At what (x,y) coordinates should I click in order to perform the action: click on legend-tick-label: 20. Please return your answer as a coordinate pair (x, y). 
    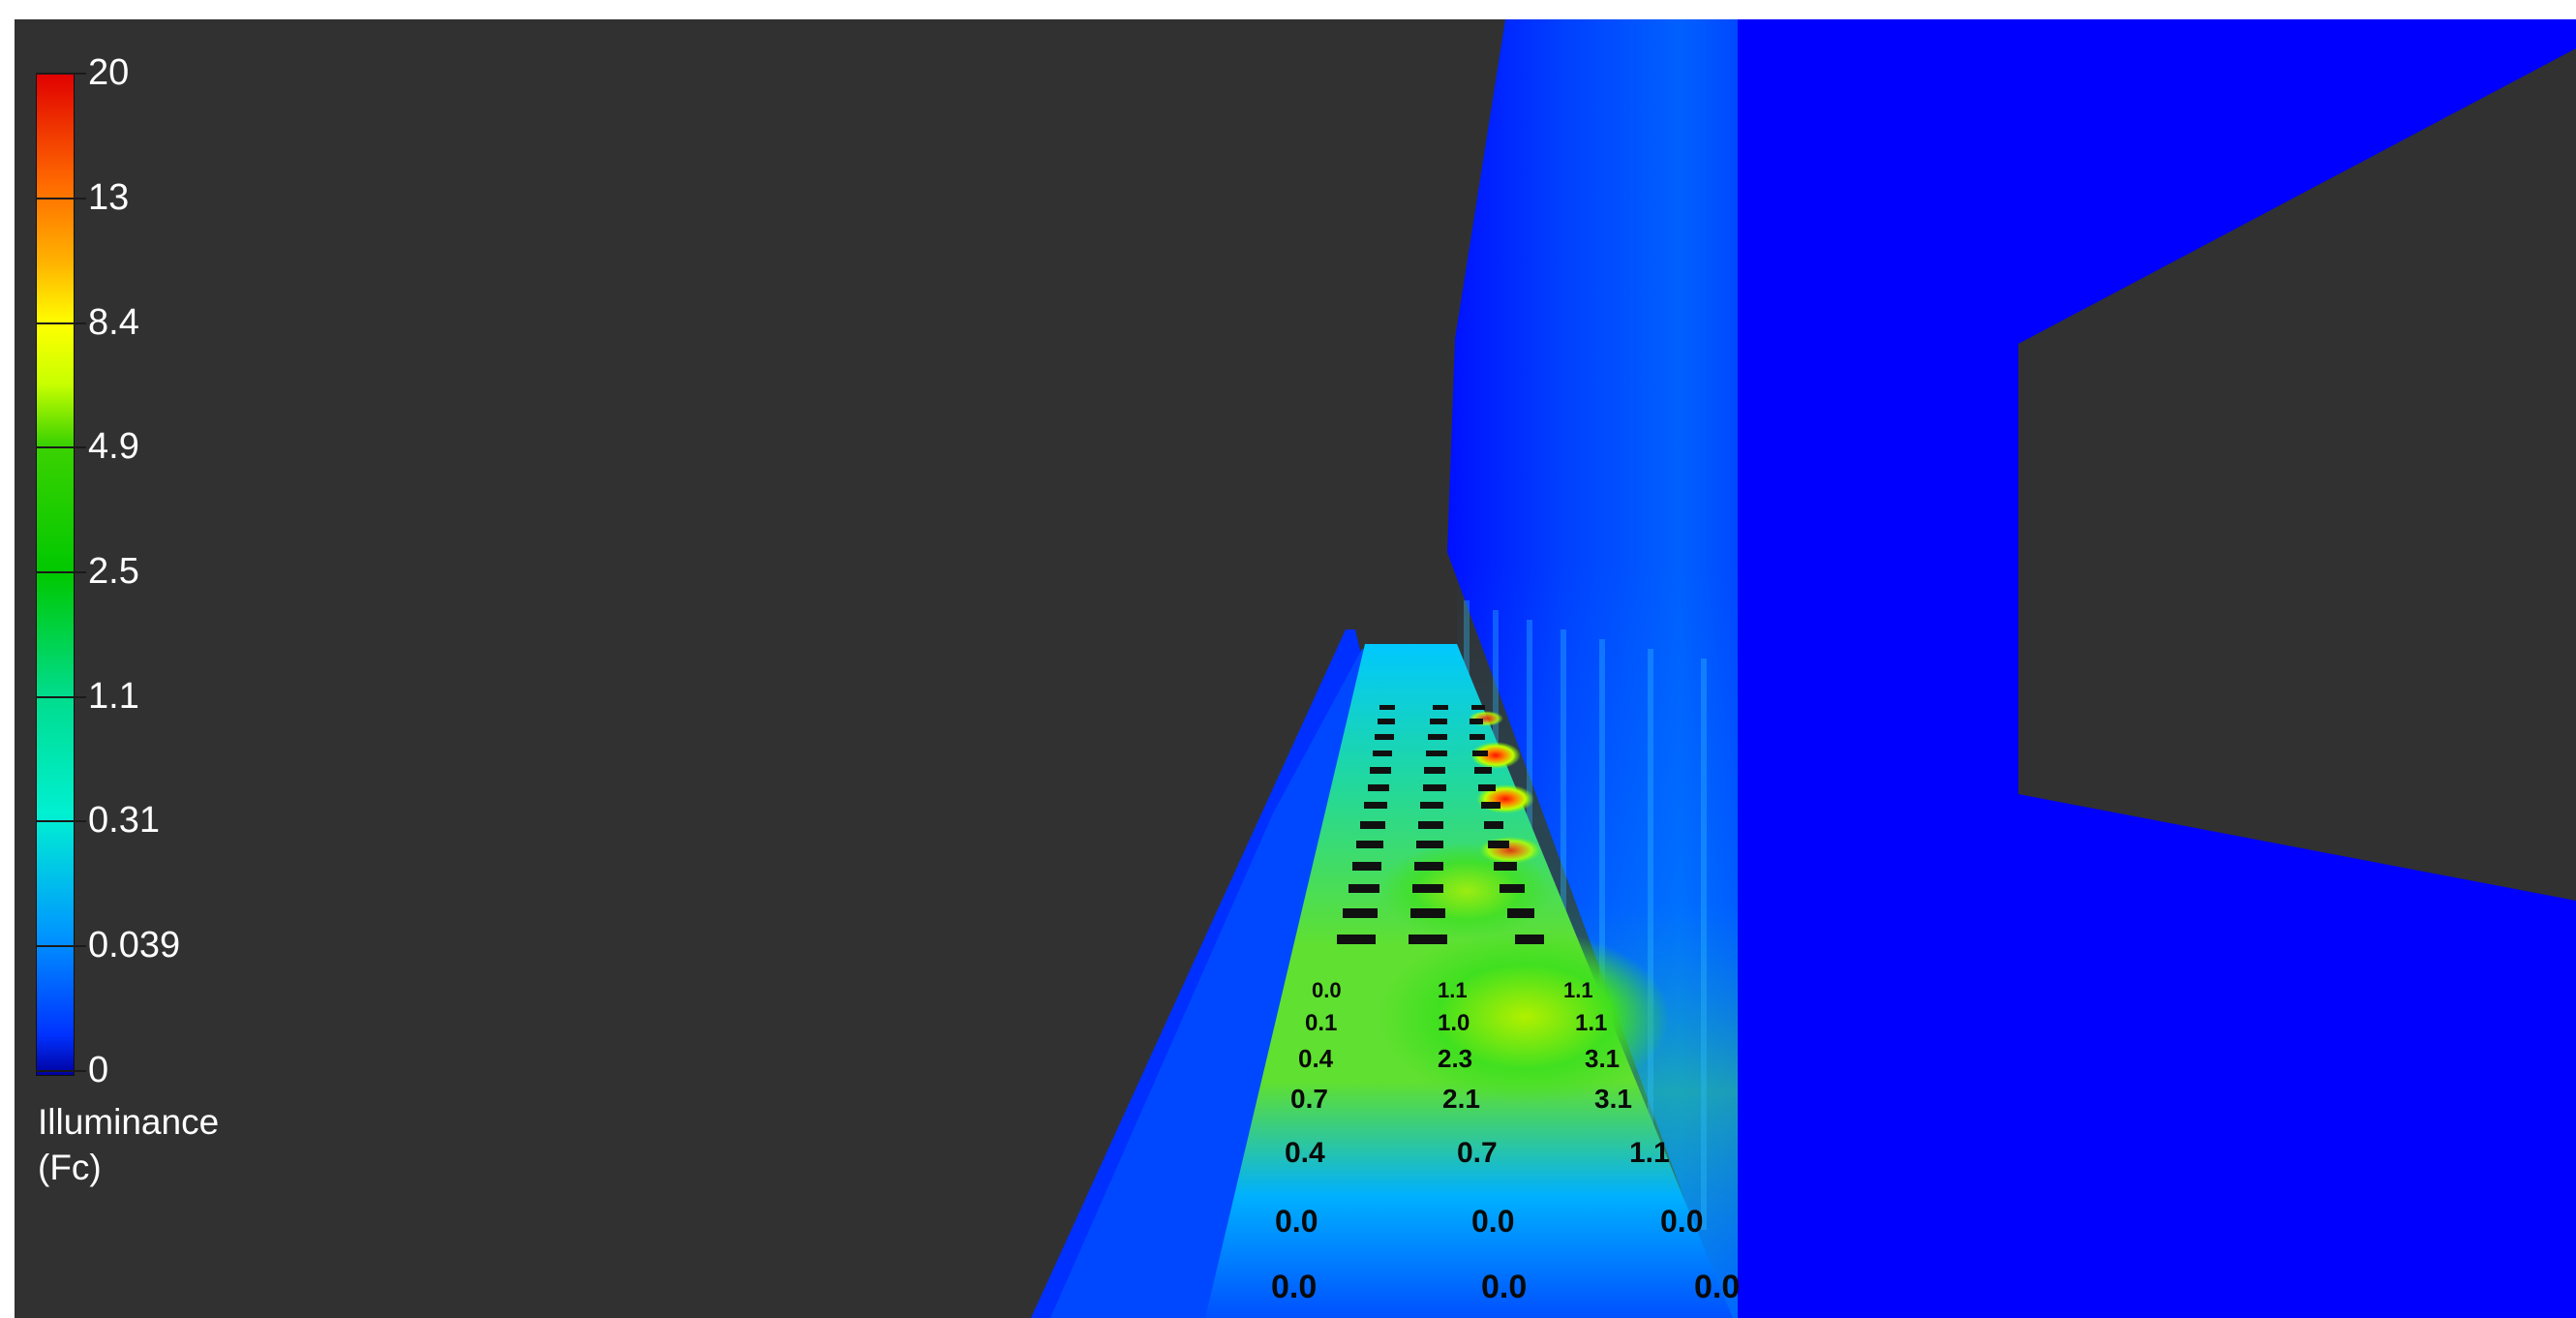
    Looking at the image, I should click on (109, 72).